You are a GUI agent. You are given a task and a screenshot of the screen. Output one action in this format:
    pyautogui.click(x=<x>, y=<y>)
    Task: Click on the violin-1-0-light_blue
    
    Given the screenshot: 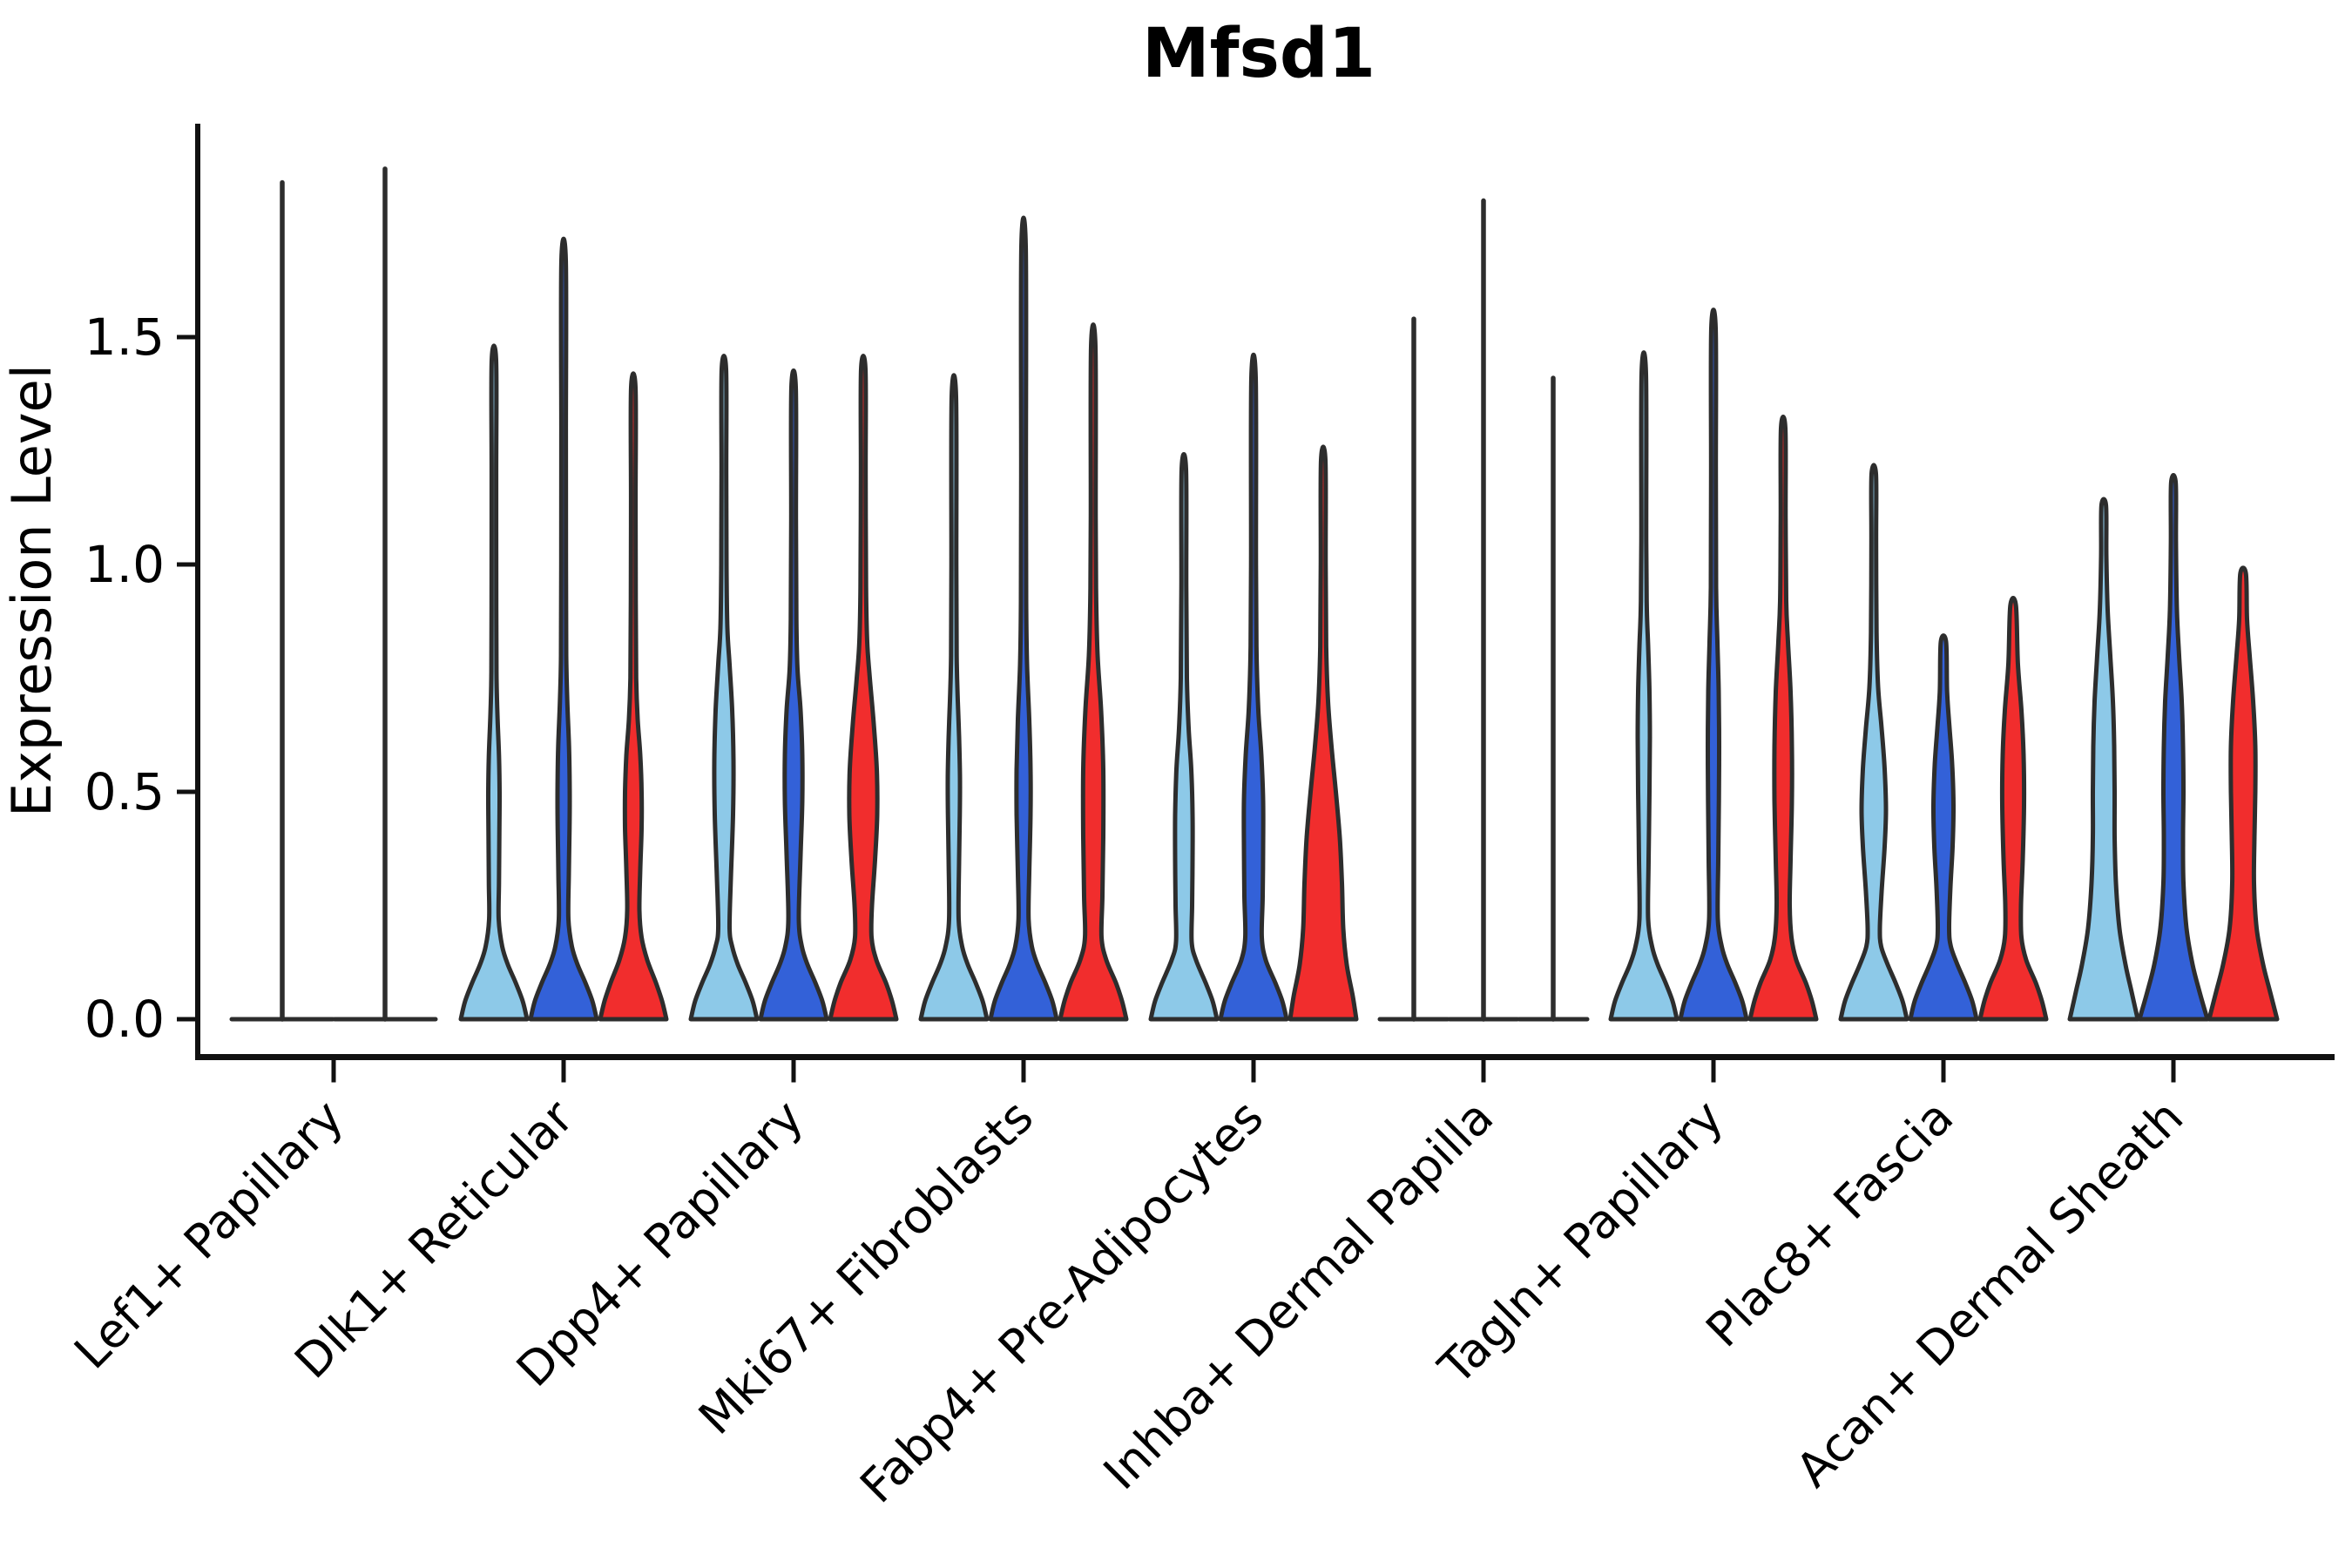 What is the action you would take?
    pyautogui.click(x=494, y=682)
    